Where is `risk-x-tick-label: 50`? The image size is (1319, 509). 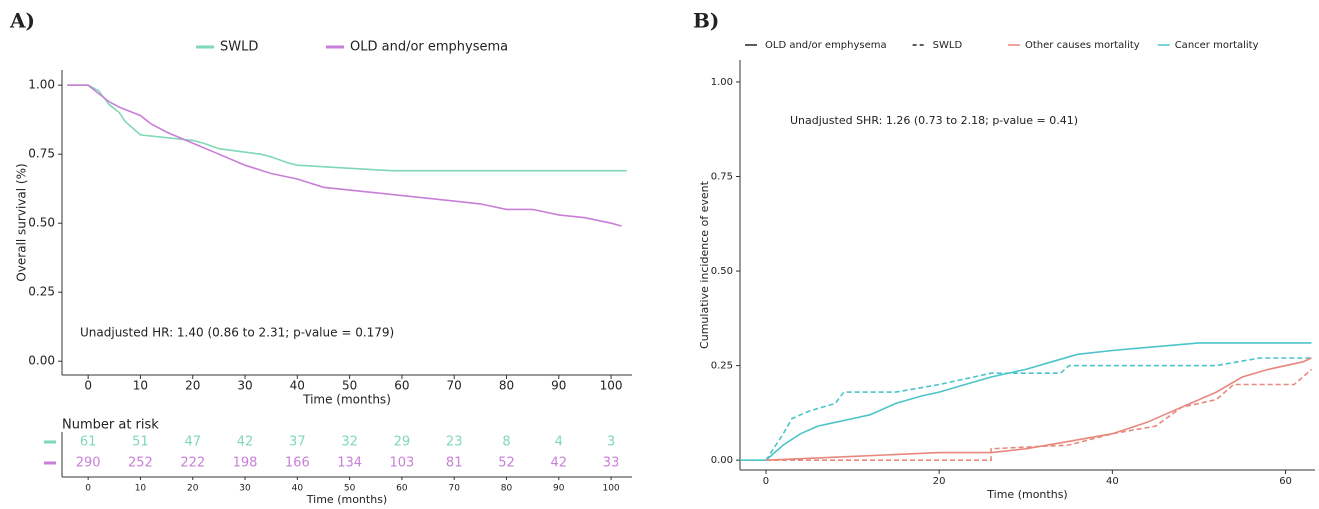 risk-x-tick-label: 50 is located at coordinates (350, 489).